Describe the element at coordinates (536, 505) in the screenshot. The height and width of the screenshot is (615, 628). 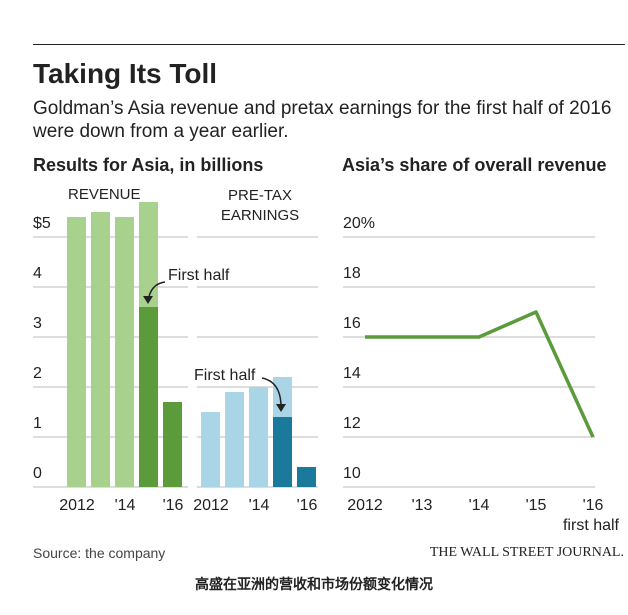
I see `x-tick-label: '15` at that location.